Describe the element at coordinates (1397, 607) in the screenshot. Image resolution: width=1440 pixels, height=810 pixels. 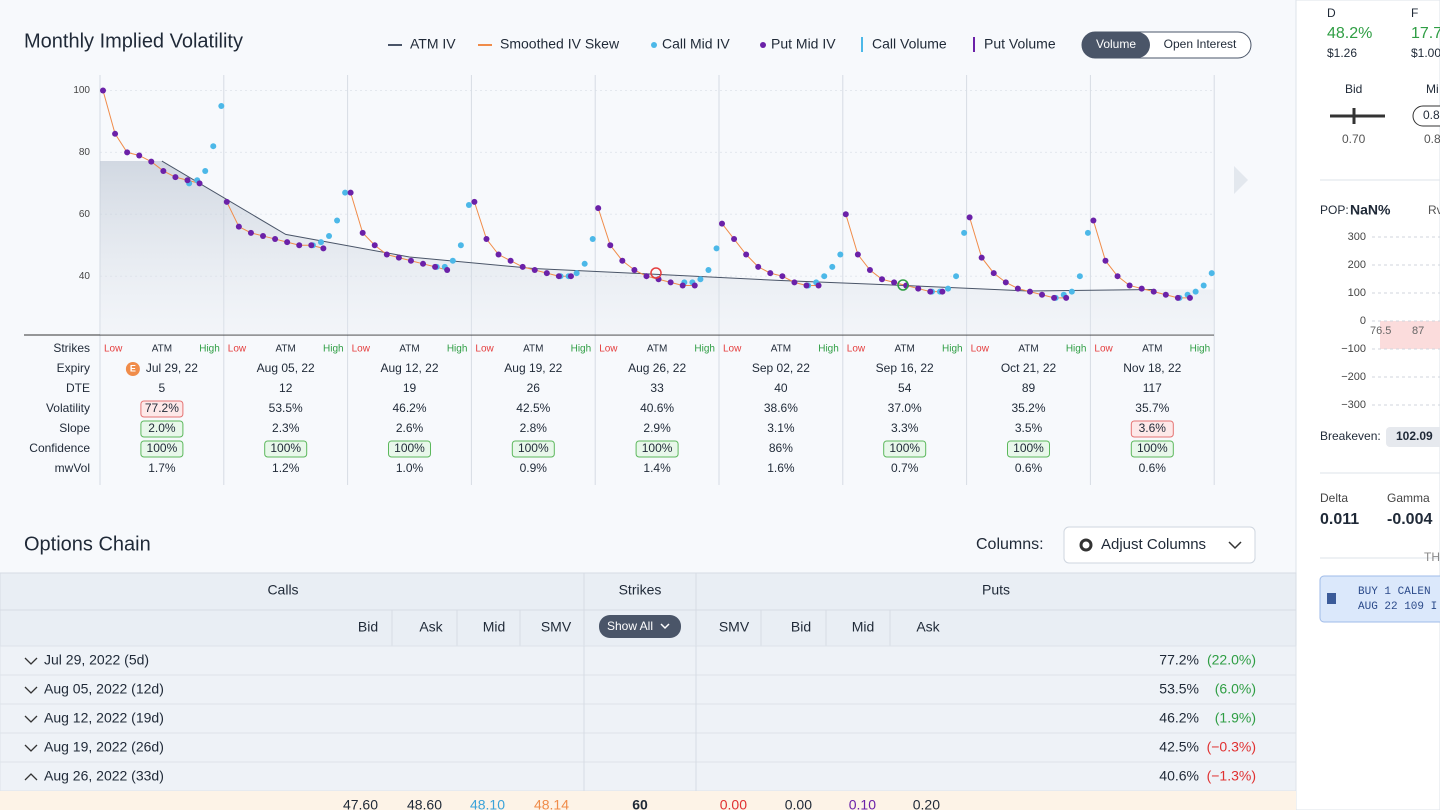
I see `side-order-2: AUG 22 109 I` at that location.